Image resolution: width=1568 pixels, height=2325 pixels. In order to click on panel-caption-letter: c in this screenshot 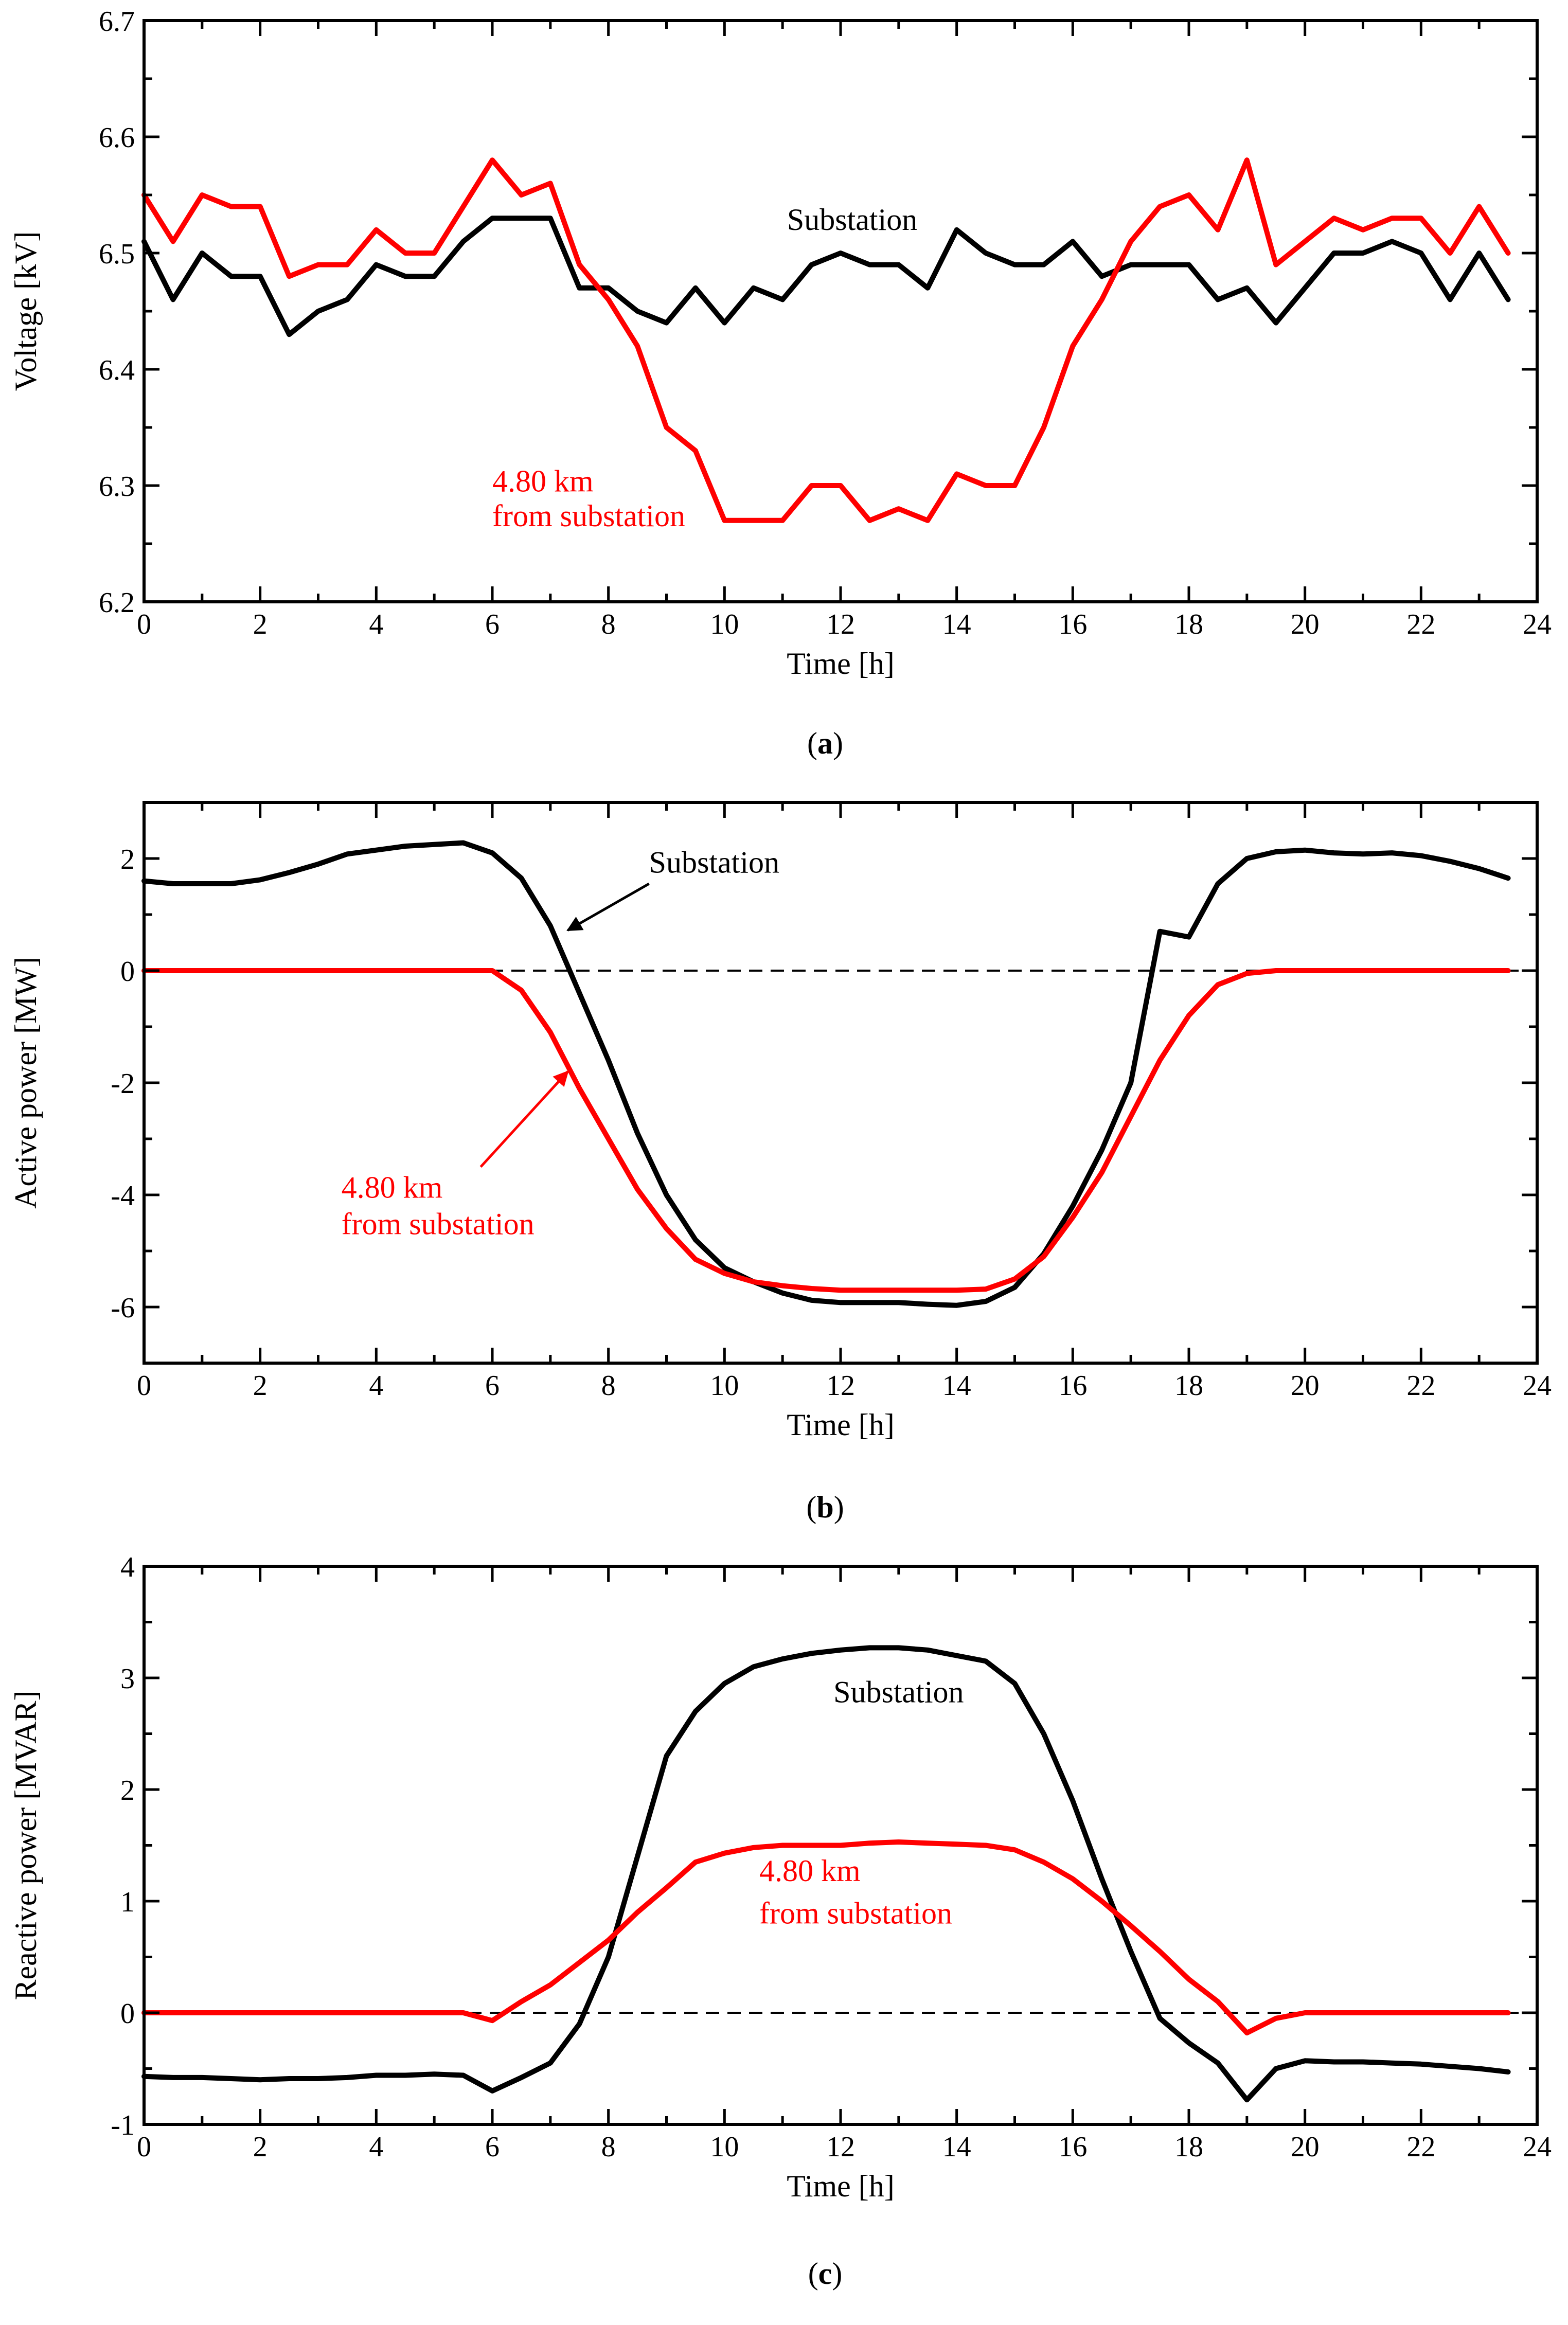, I will do `click(825, 2274)`.